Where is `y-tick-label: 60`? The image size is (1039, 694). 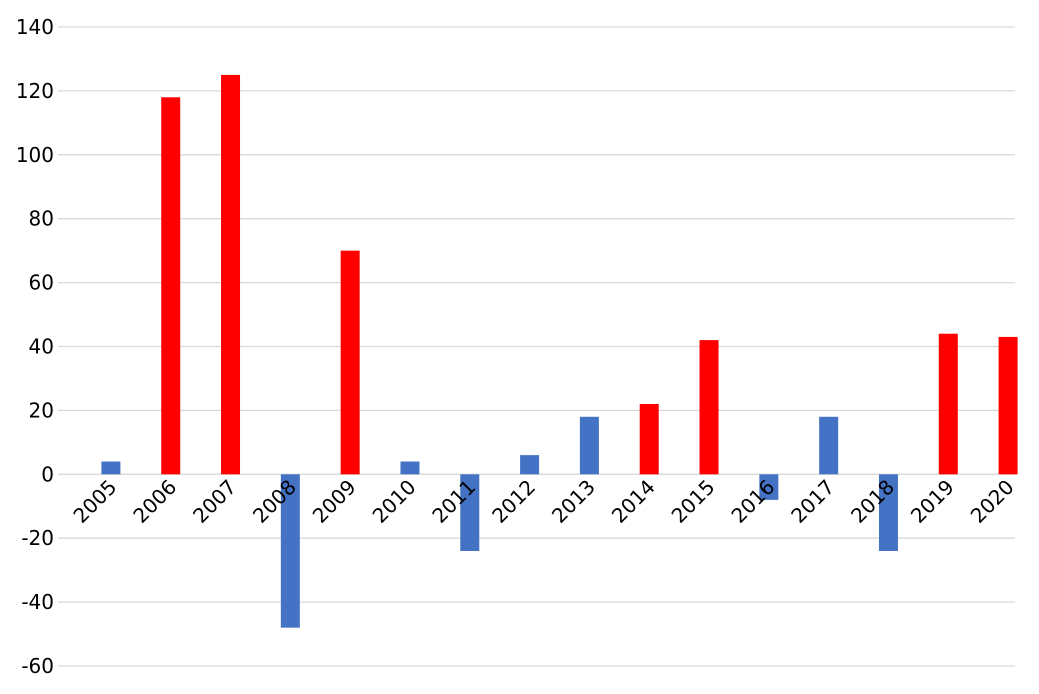
y-tick-label: 60 is located at coordinates (41, 283).